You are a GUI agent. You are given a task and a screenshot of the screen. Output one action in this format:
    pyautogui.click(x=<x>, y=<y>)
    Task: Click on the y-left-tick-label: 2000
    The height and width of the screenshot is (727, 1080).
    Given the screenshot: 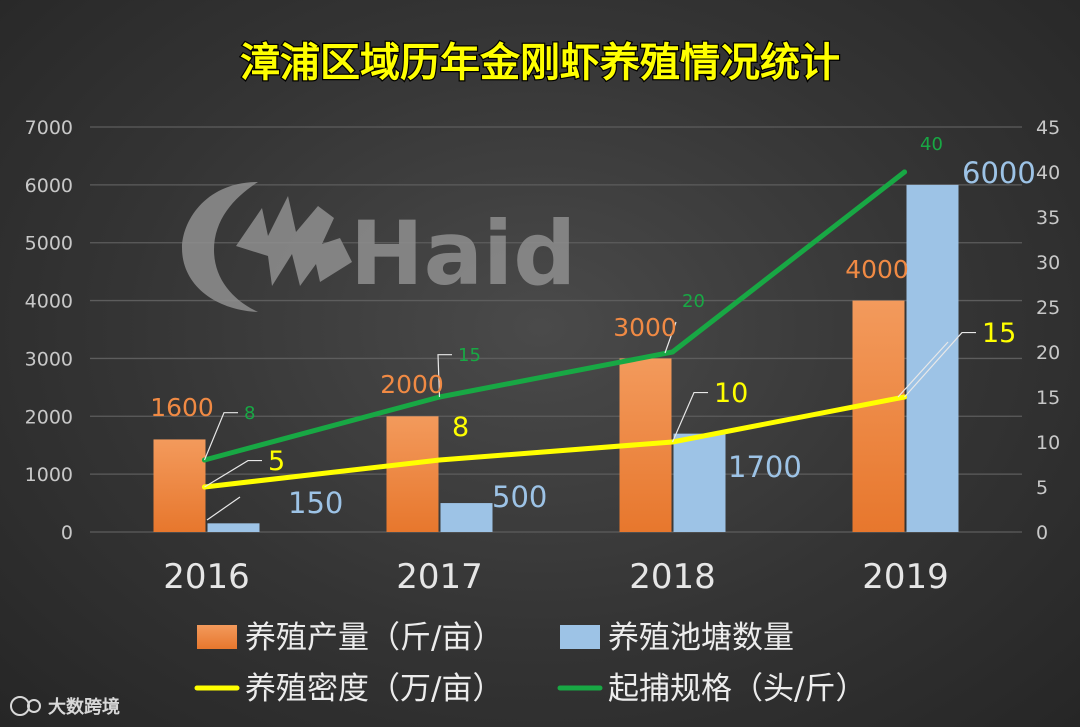 What is the action you would take?
    pyautogui.click(x=49, y=417)
    